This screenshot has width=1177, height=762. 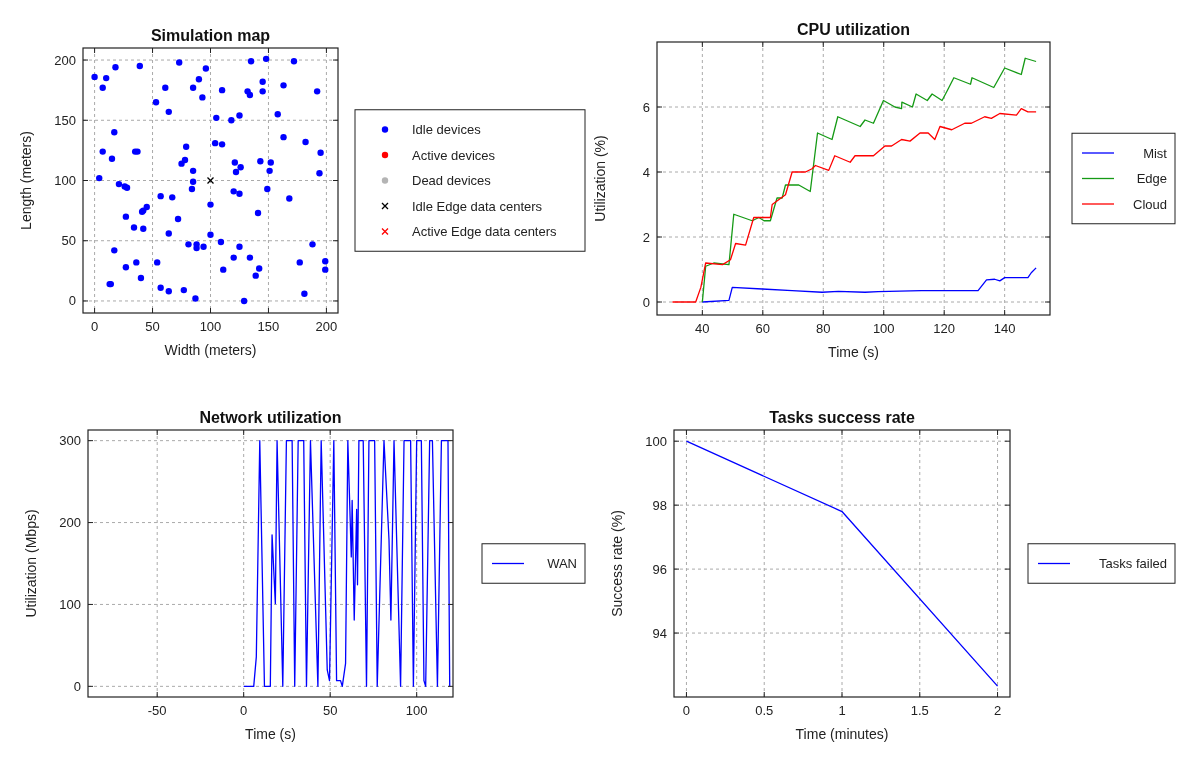 What do you see at coordinates (764, 710) in the screenshot?
I see `x-tick-label: 0.5` at bounding box center [764, 710].